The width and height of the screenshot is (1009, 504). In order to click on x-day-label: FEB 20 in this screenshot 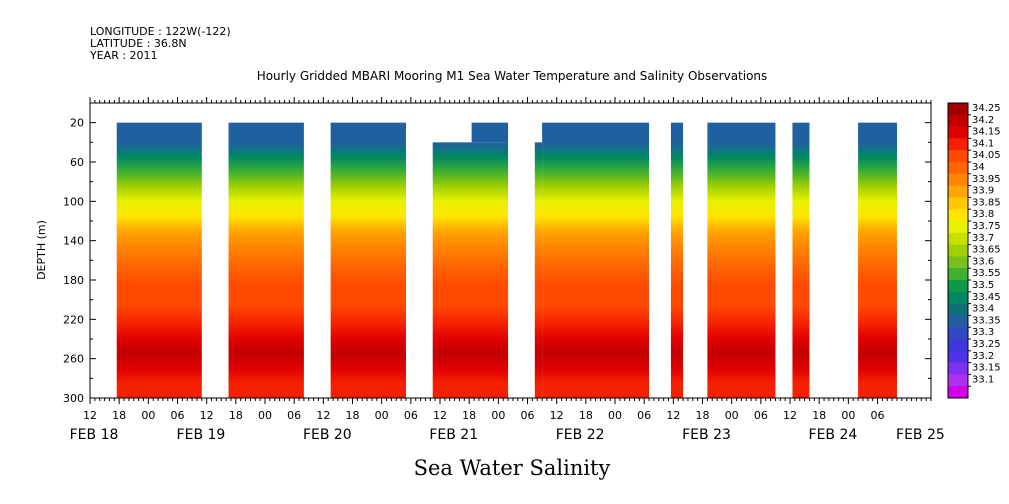, I will do `click(327, 435)`.